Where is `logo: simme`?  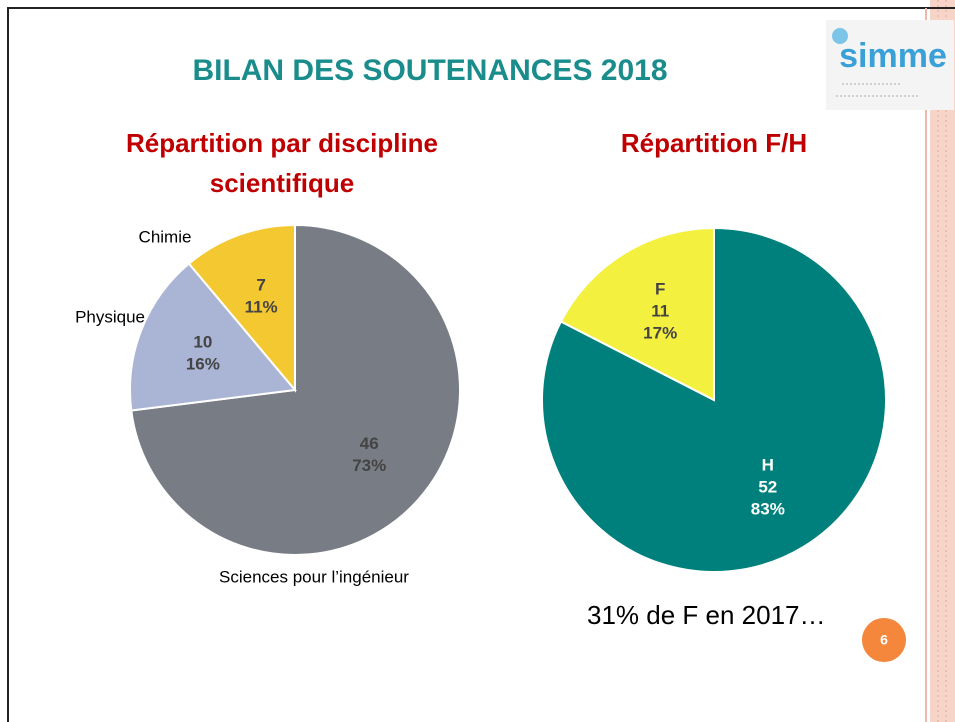 logo: simme is located at coordinates (890, 65).